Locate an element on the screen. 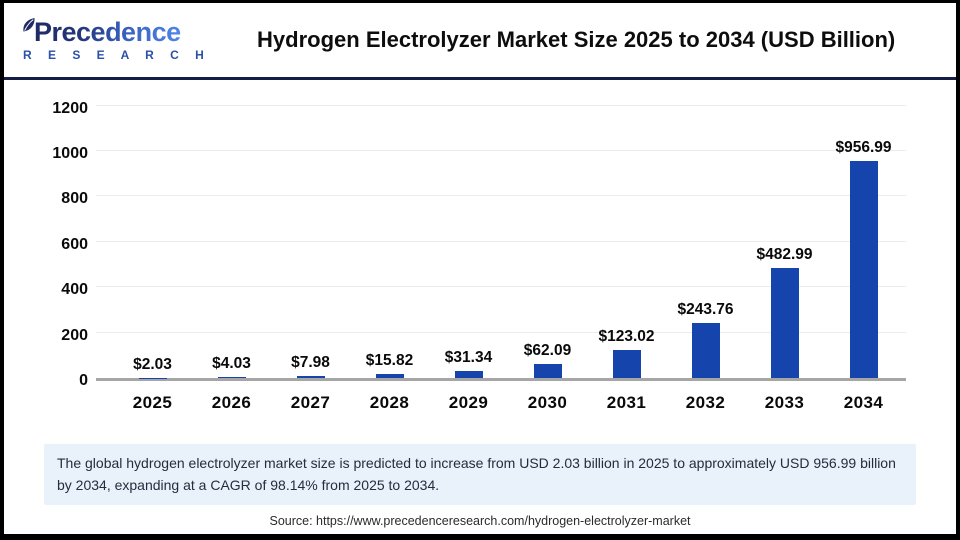  bar-2026 is located at coordinates (231, 377).